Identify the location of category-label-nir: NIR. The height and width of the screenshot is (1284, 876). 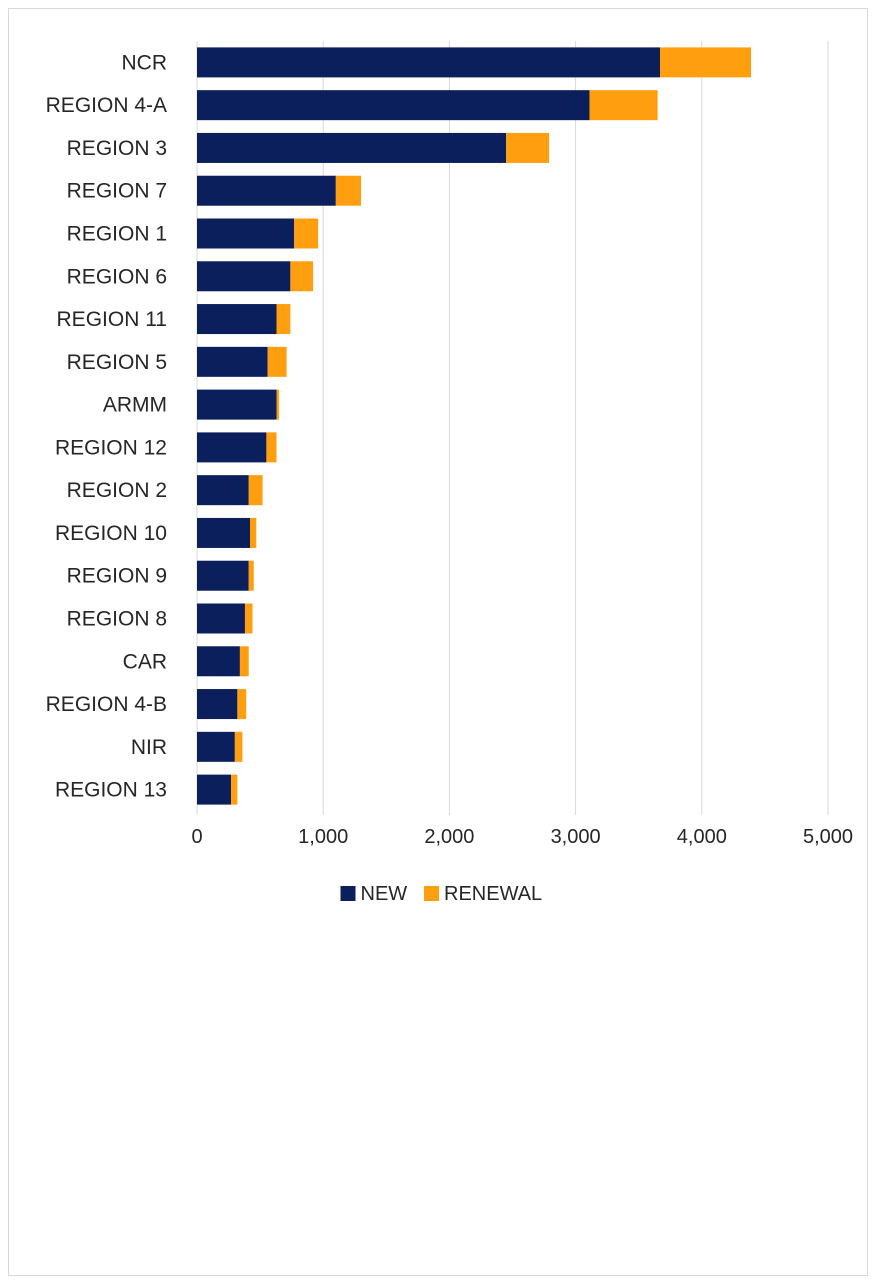
(149, 747).